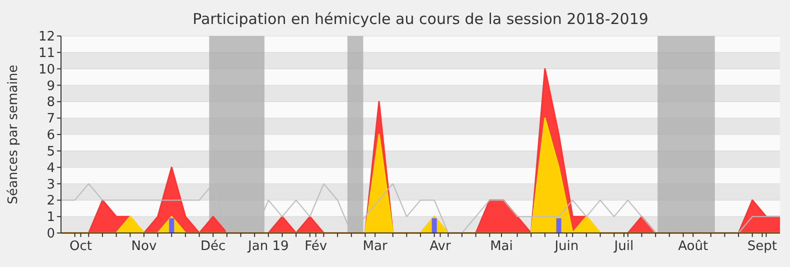 The image size is (790, 267). I want to click on y-tick-label: 4, so click(50, 168).